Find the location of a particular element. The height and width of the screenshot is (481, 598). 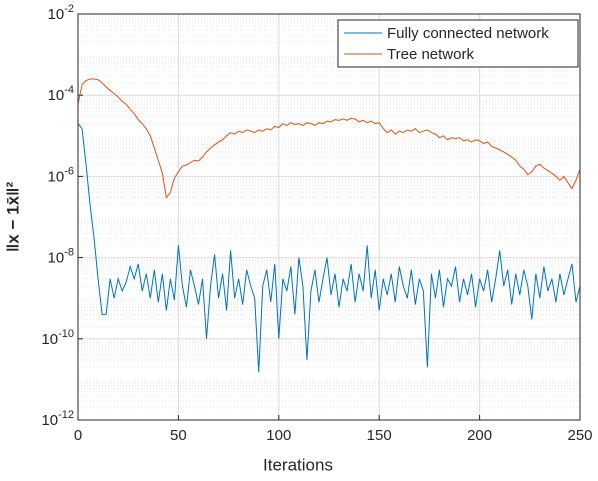

y-tick-label: 10⁻¹⁰ is located at coordinates (57, 338).